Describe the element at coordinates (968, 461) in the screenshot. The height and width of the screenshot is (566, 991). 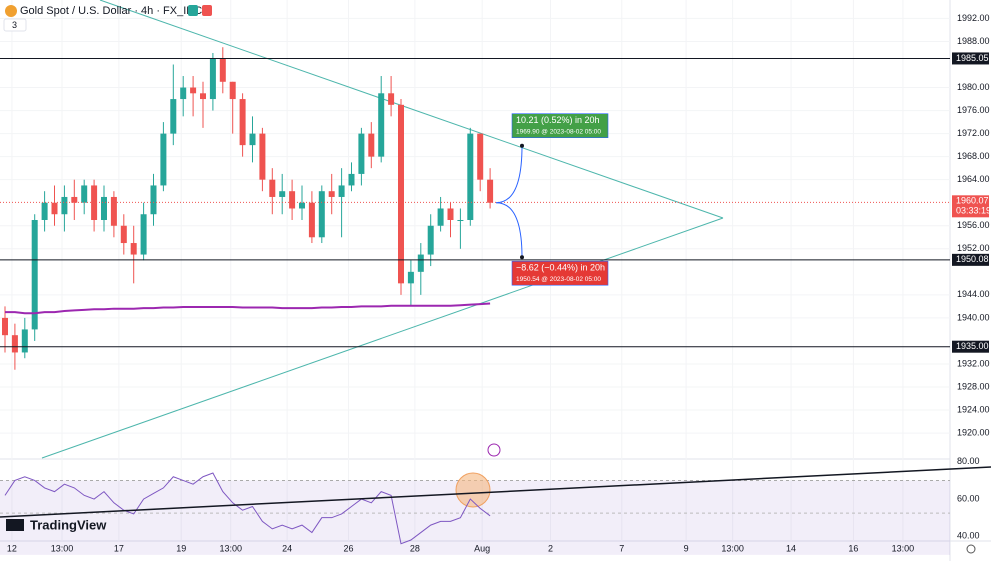
I see `rsi-tick-label: 80.00` at that location.